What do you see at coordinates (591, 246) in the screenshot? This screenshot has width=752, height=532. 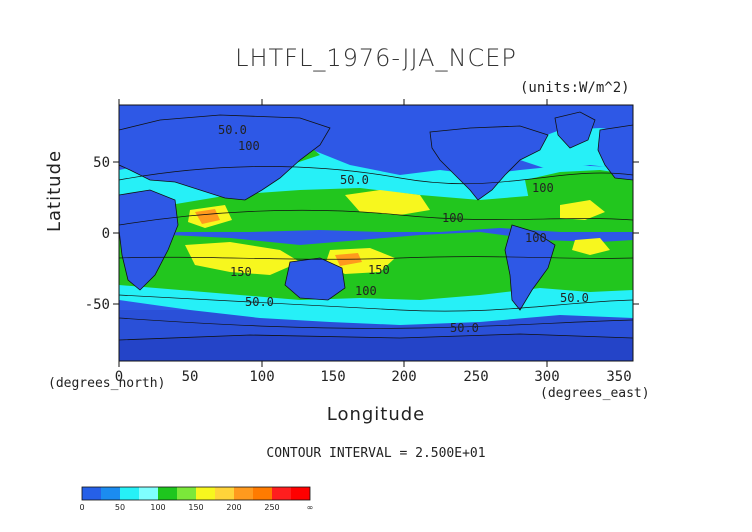 I see `yellow-south-atlantic` at bounding box center [591, 246].